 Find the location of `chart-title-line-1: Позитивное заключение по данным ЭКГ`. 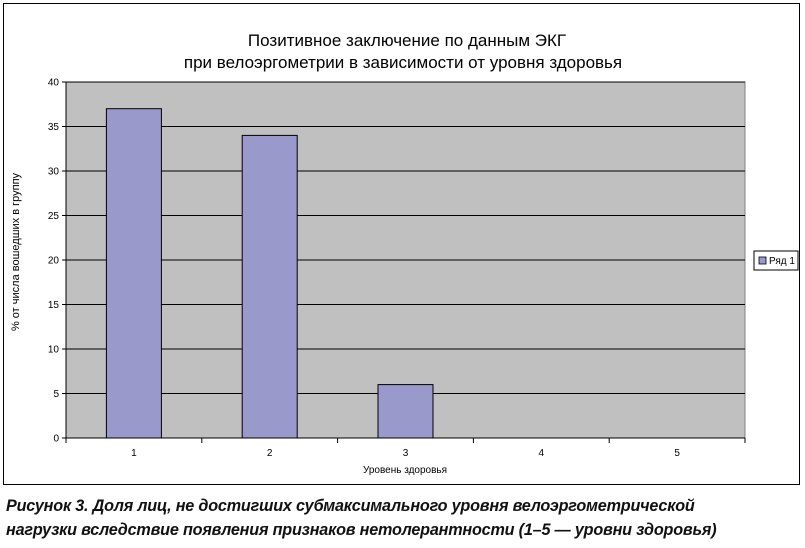

chart-title-line-1: Позитивное заключение по данным ЭКГ is located at coordinates (407, 40).